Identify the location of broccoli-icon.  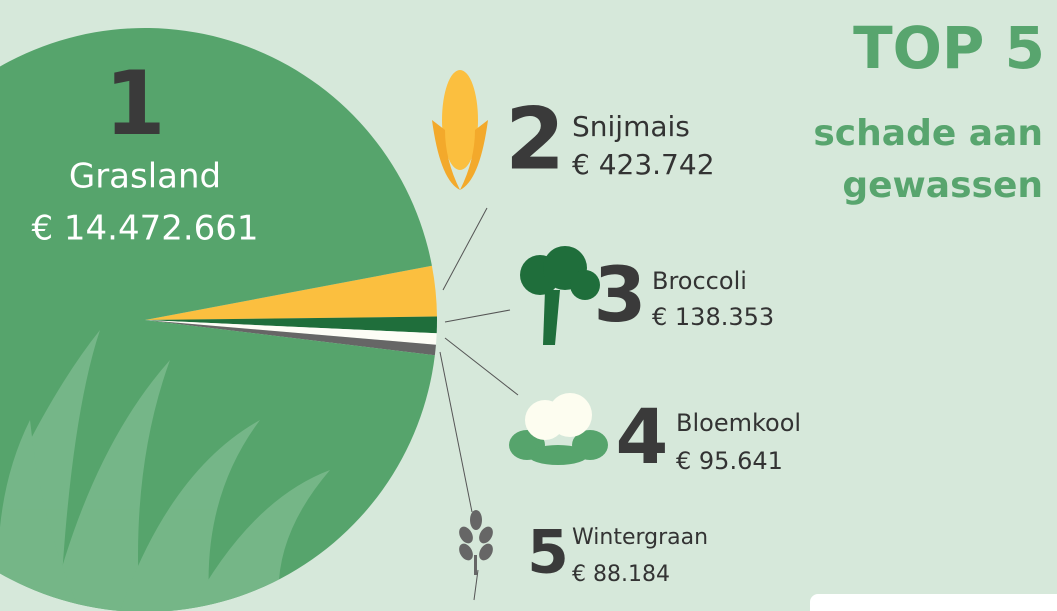
(560, 295).